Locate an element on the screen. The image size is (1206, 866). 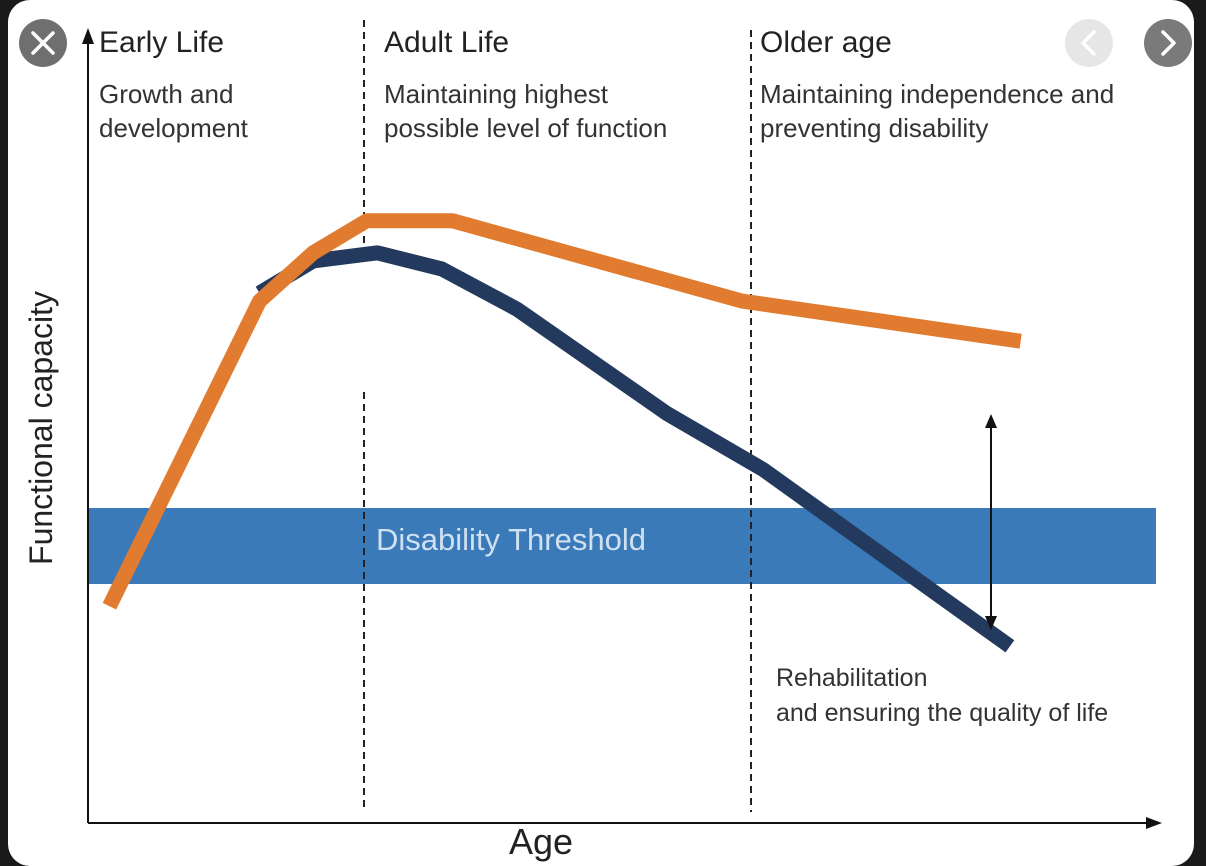
stage-desc-older-1: Maintaining independence and is located at coordinates (937, 94).